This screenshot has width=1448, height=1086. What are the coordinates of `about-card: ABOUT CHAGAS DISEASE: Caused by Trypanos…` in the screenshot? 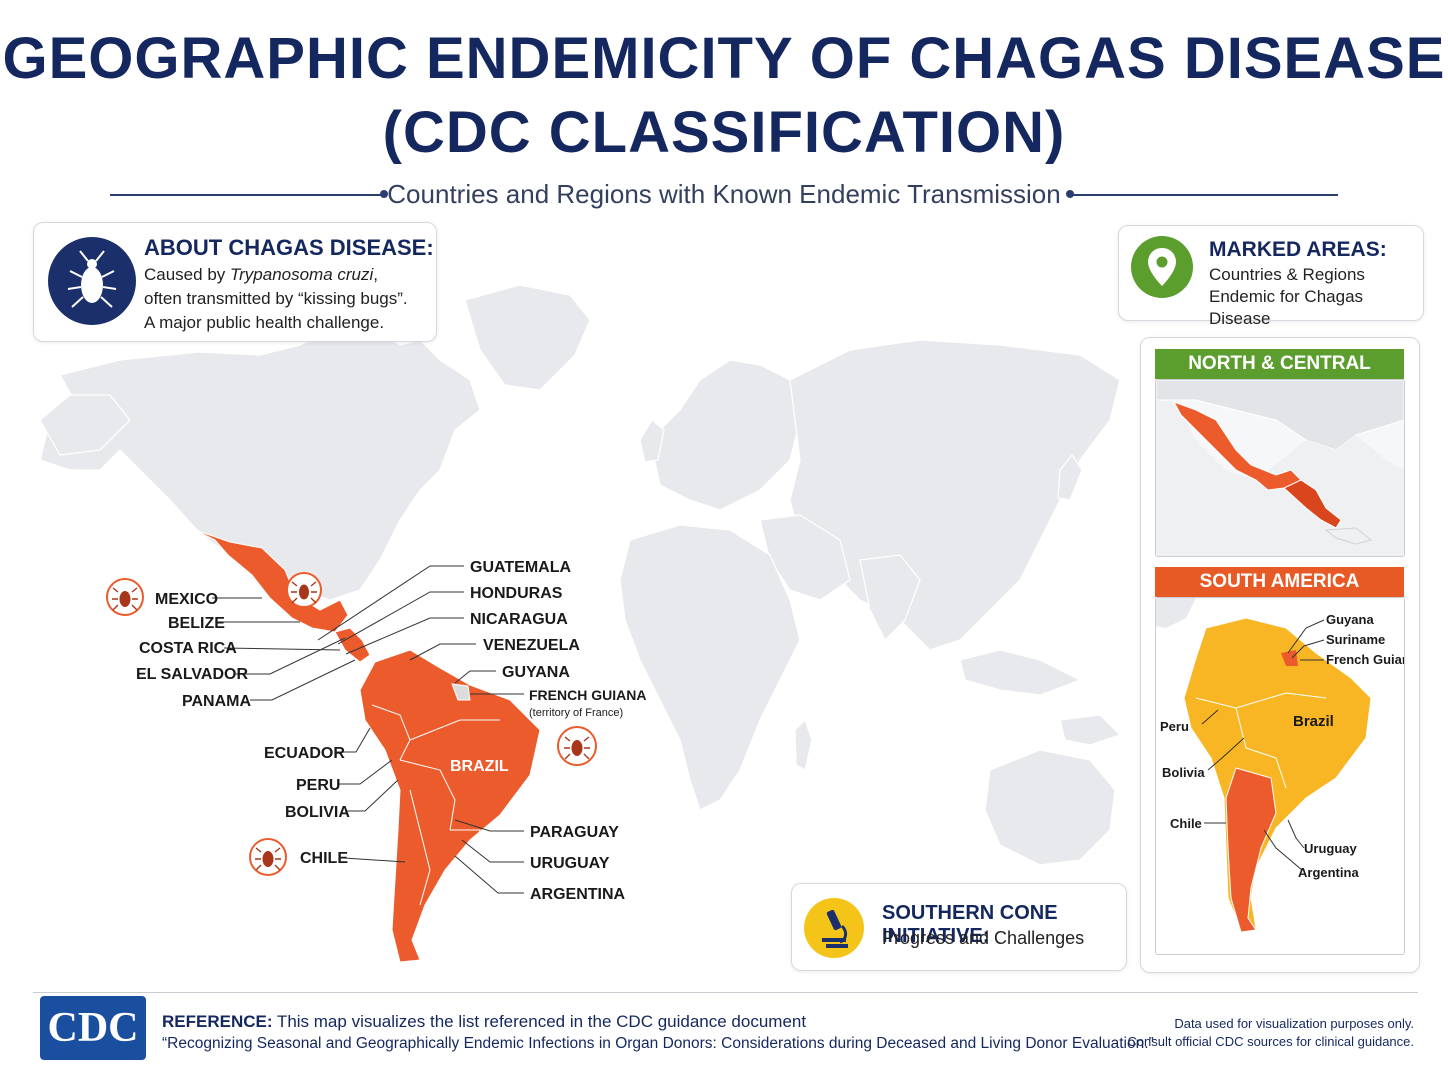 It's located at (235, 282).